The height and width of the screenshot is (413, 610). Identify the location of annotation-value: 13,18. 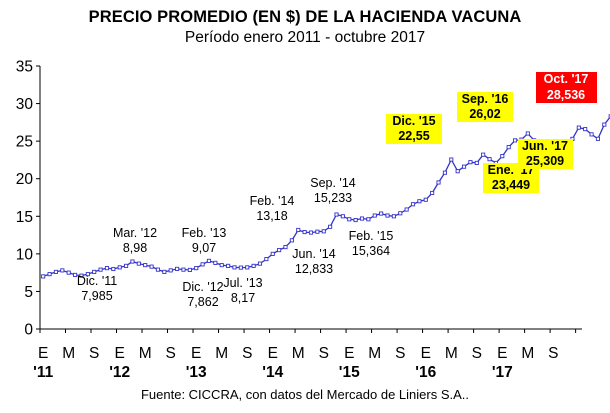
(271, 216).